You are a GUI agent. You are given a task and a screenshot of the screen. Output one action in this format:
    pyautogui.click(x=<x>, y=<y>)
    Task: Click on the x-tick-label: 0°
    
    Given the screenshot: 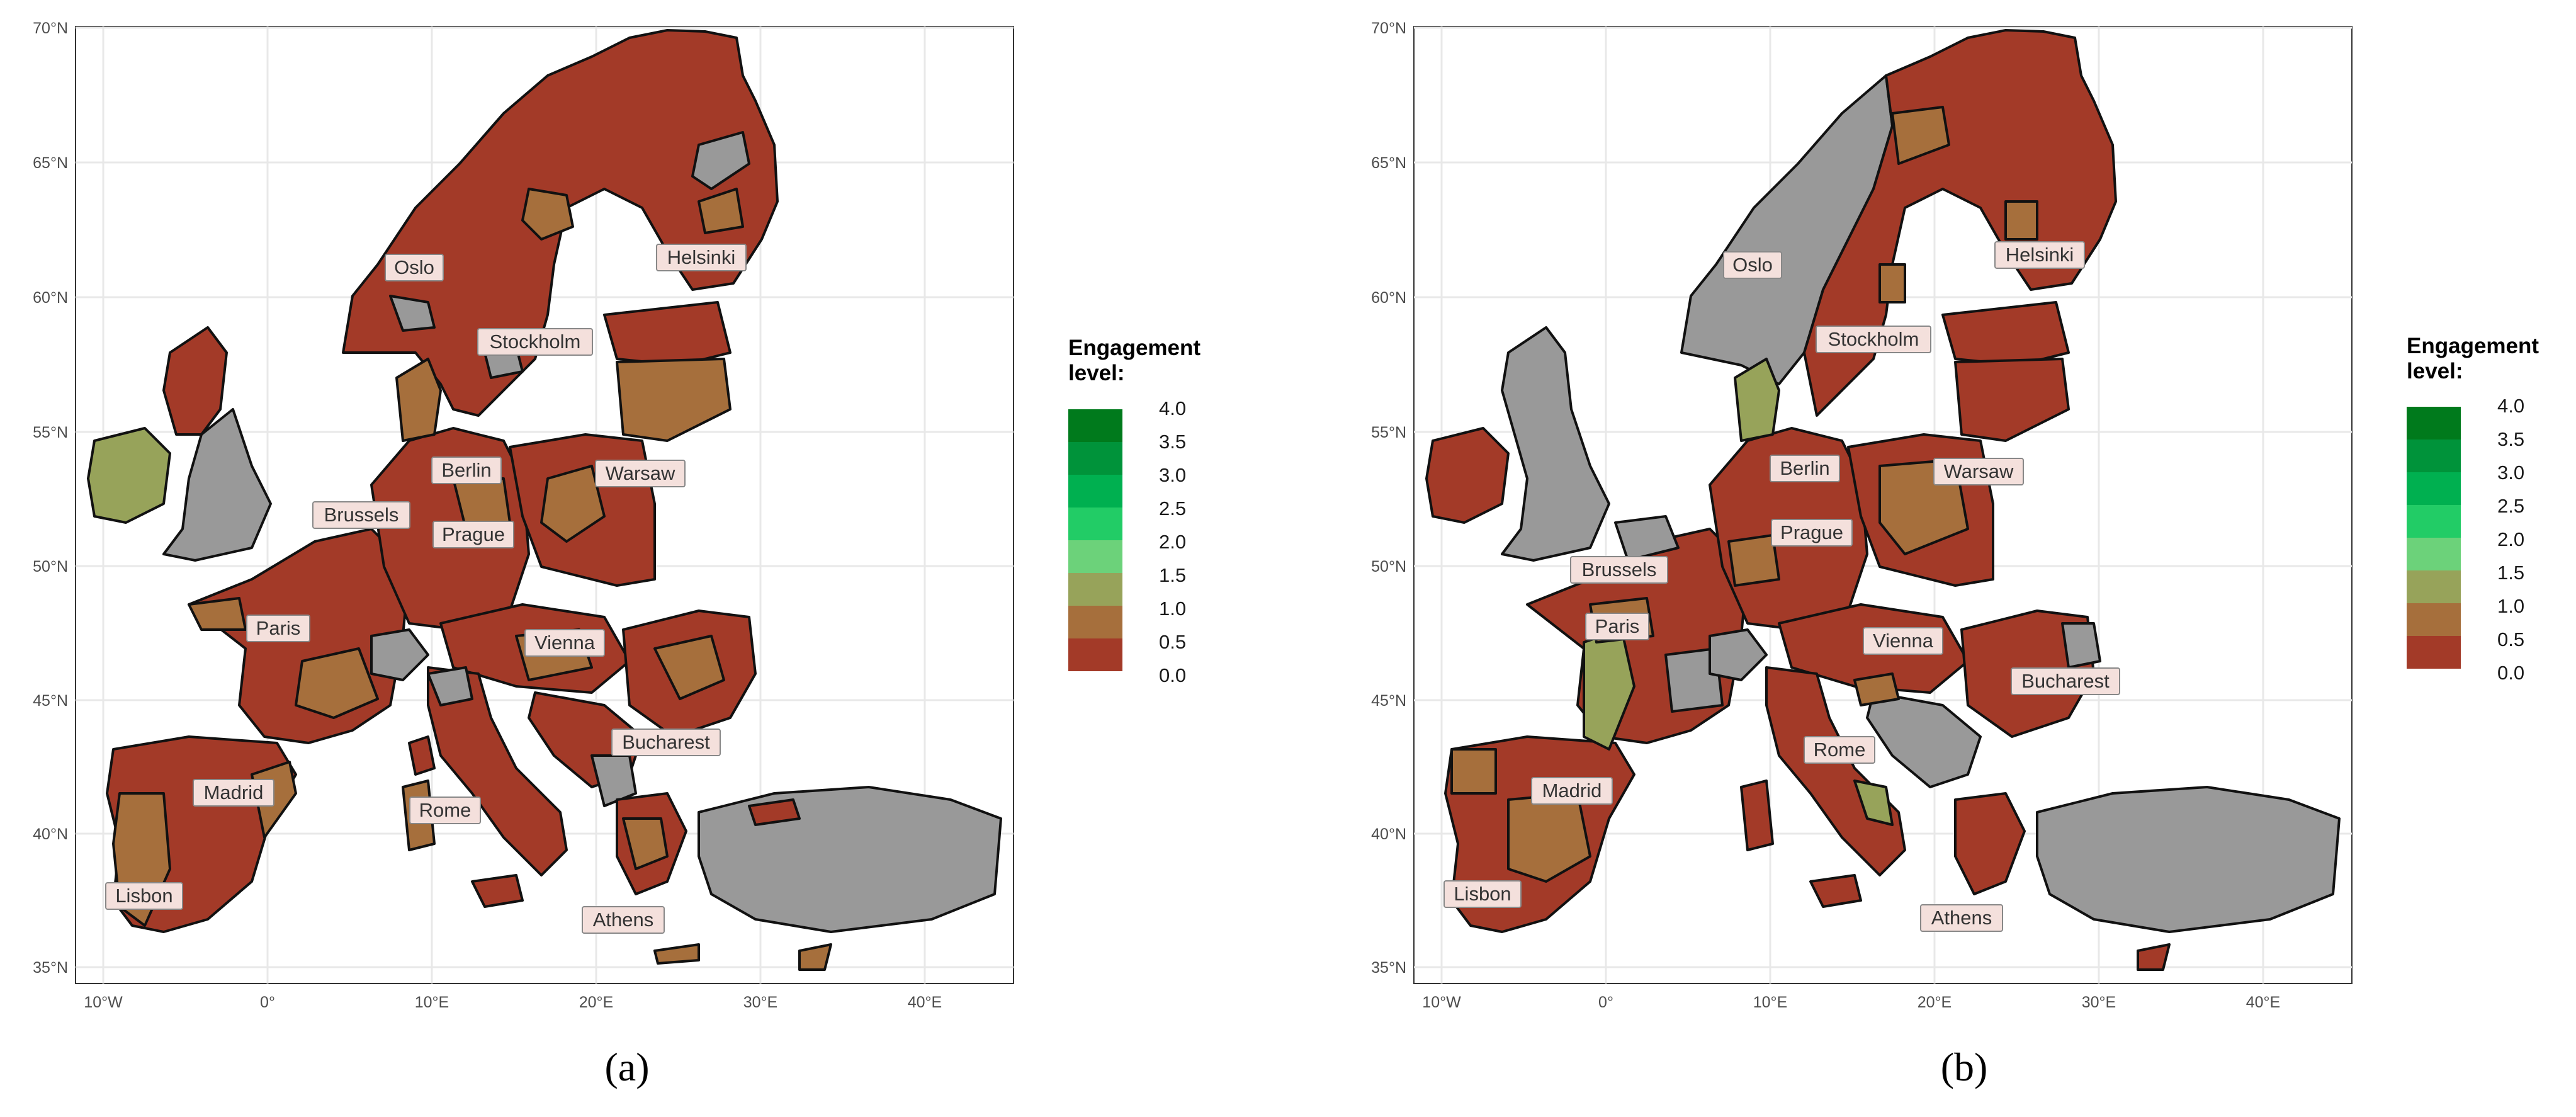 What is the action you would take?
    pyautogui.click(x=1605, y=1002)
    